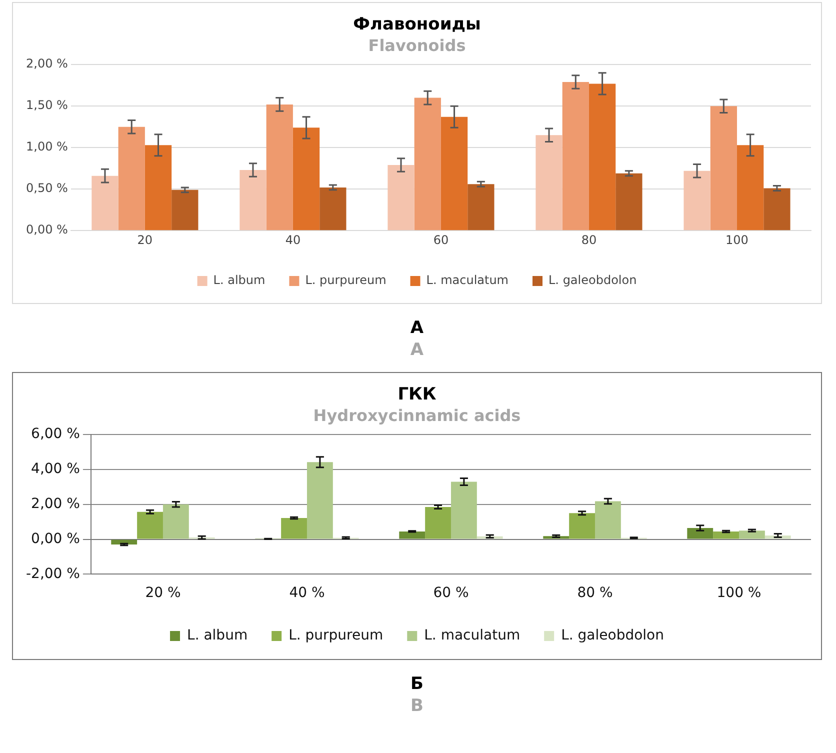  Describe the element at coordinates (47, 147) in the screenshot. I see `y-tick-label: 1,00 %` at that location.